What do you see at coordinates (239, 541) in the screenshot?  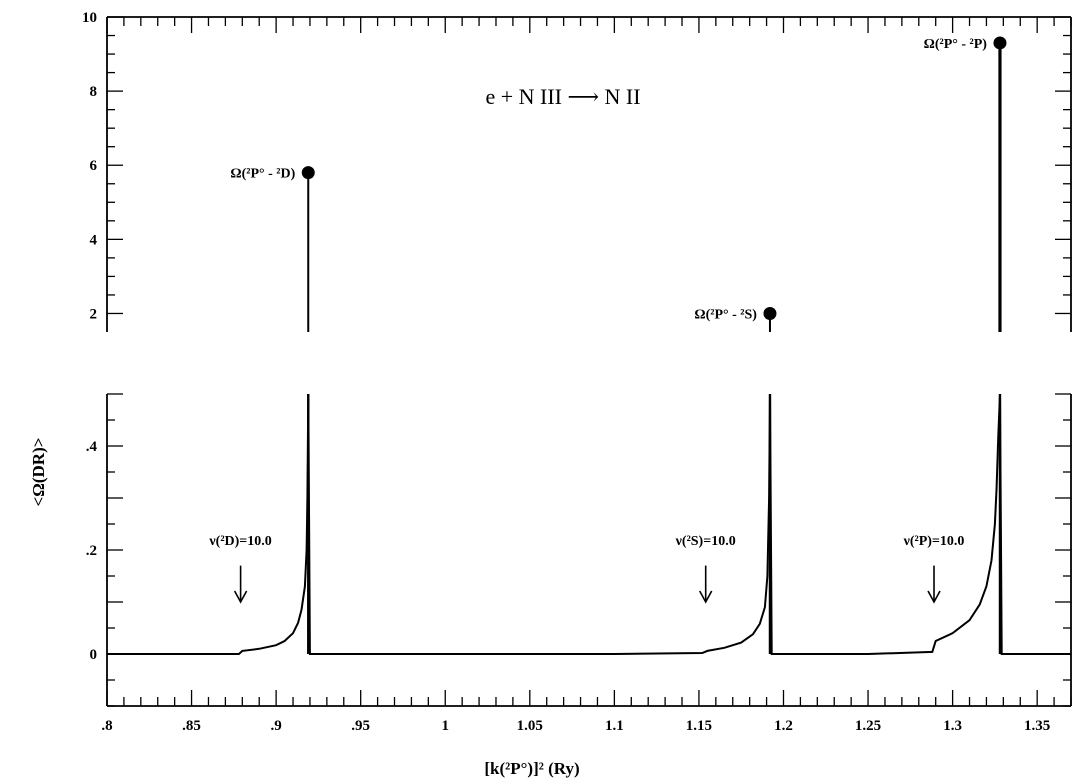 I see `arrow-label: ν(²D)=10.0` at bounding box center [239, 541].